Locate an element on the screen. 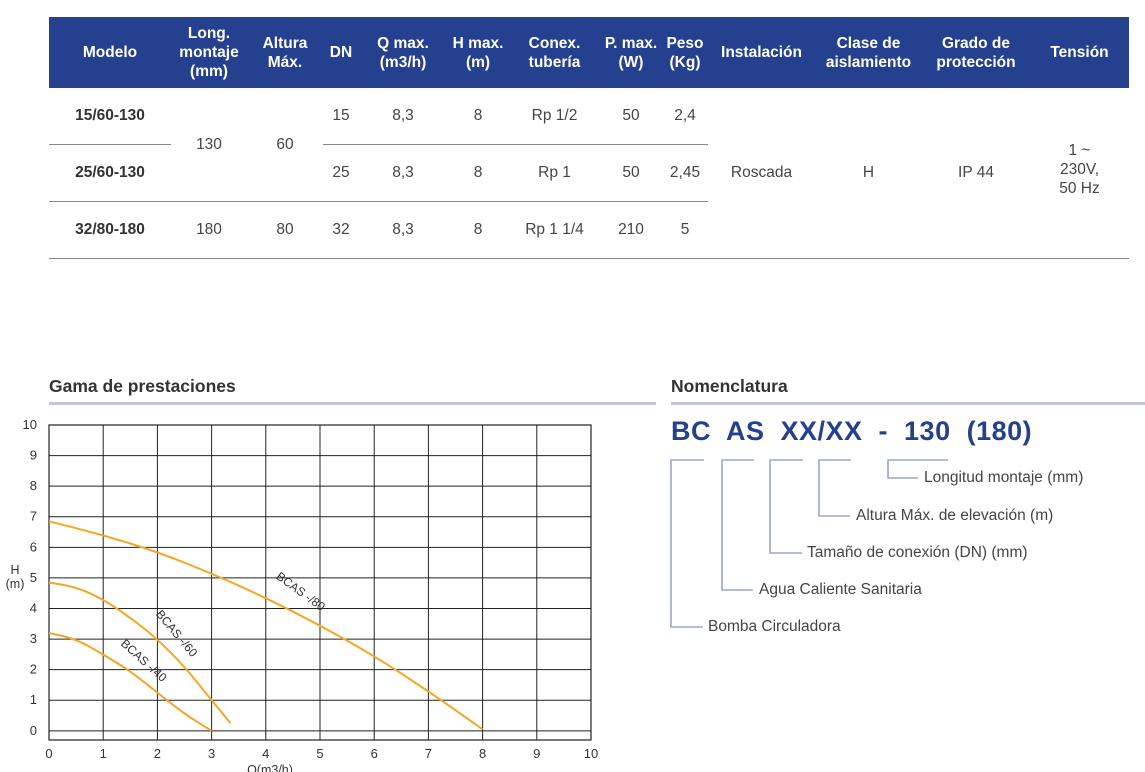  y-tick-label: 7 is located at coordinates (33, 516).